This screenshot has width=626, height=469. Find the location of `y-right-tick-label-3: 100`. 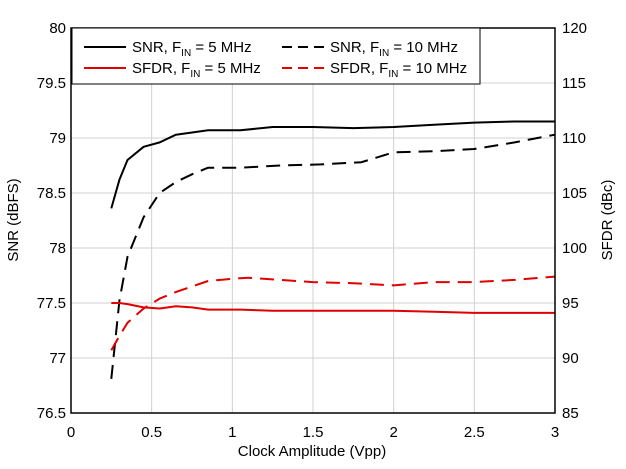

y-right-tick-label-3: 100 is located at coordinates (574, 248).